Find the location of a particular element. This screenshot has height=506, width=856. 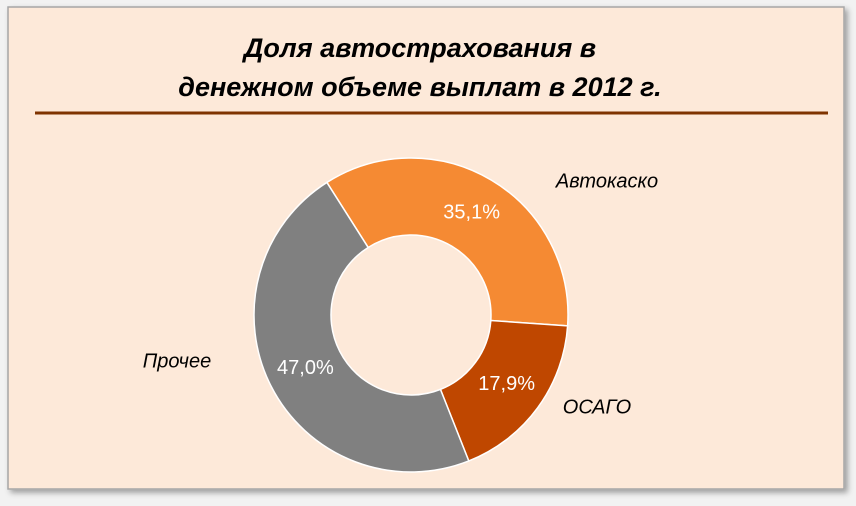

category-label: Автокаско is located at coordinates (606, 181).